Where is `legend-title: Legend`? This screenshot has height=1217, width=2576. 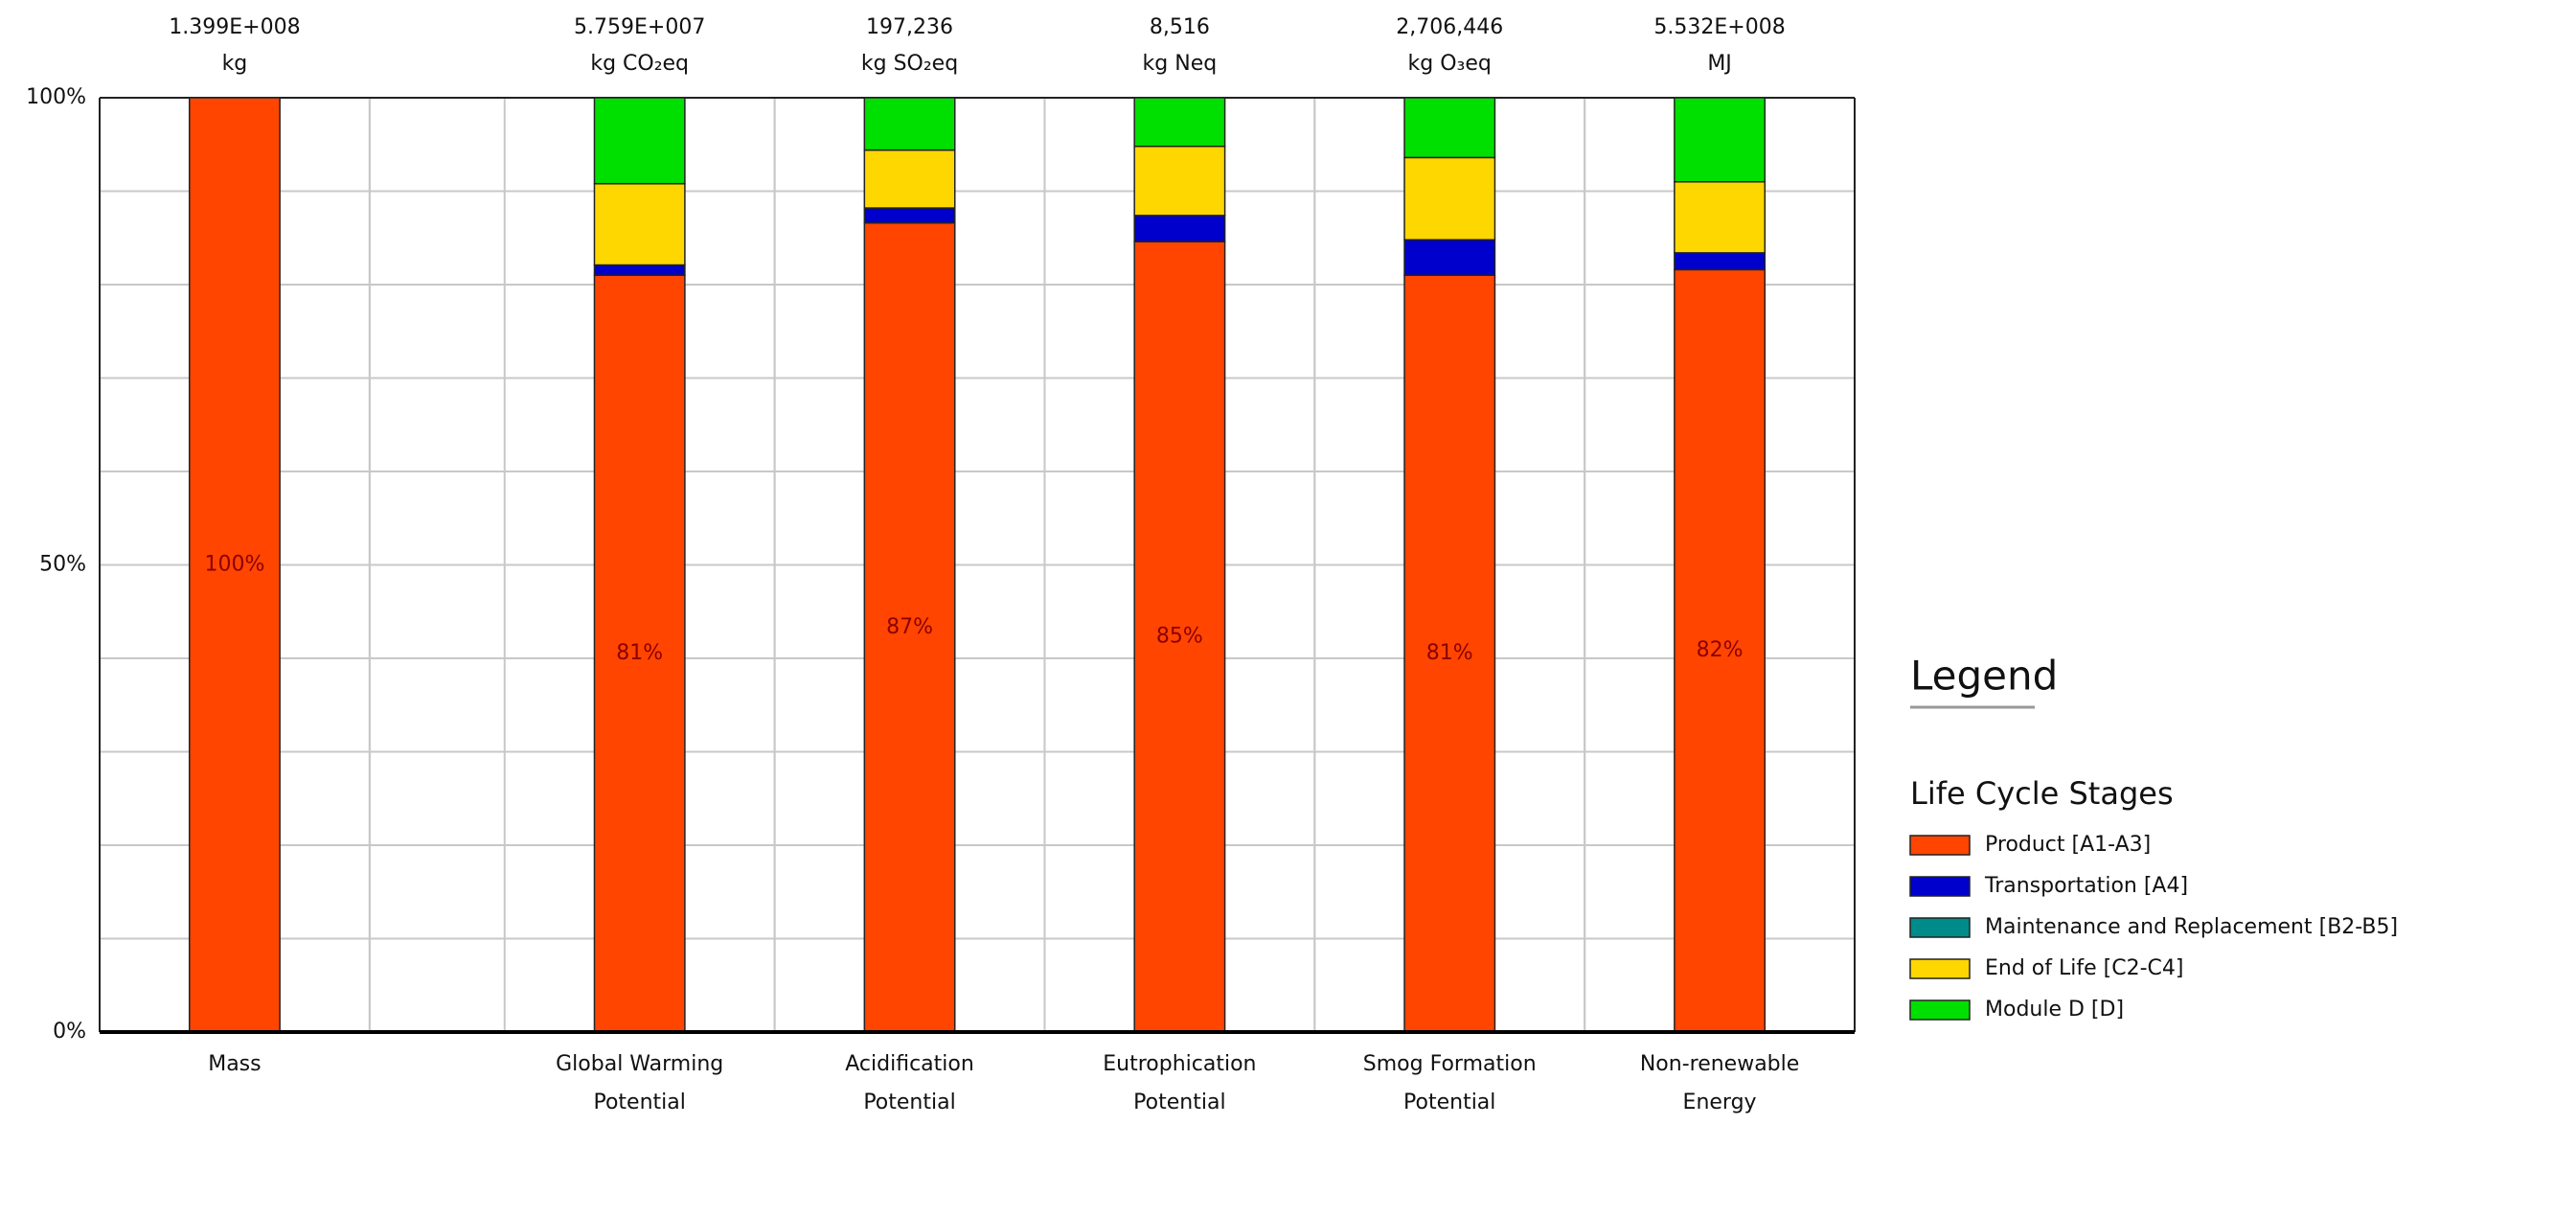 legend-title: Legend is located at coordinates (1984, 677).